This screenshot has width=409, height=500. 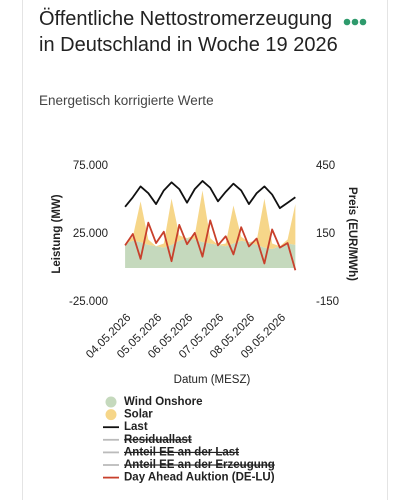 I want to click on y-axis-title: Leistung (MW), so click(x=57, y=233).